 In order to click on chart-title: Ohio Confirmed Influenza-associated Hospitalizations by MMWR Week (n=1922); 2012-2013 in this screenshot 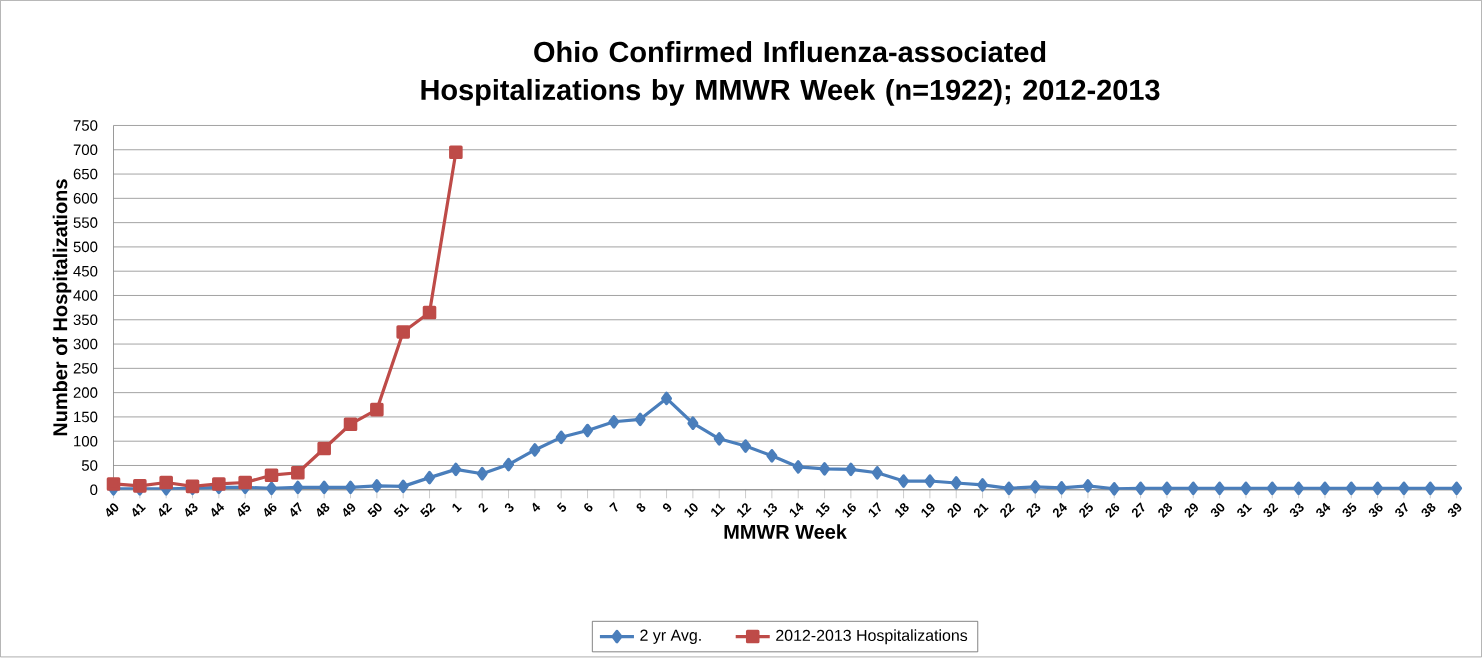, I will do `click(790, 74)`.